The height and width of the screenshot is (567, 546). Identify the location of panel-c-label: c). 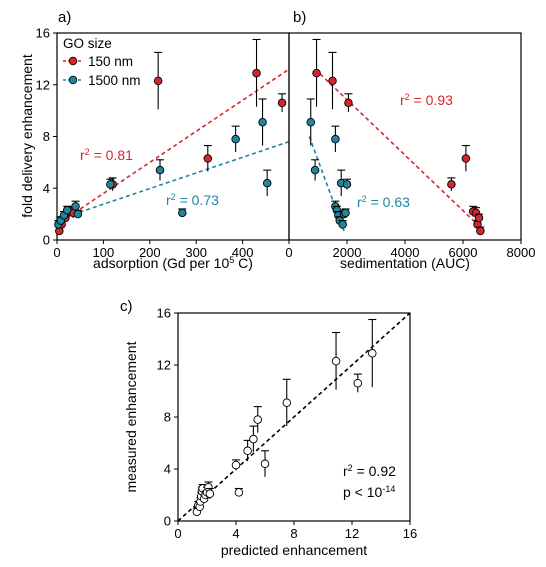
(126, 306).